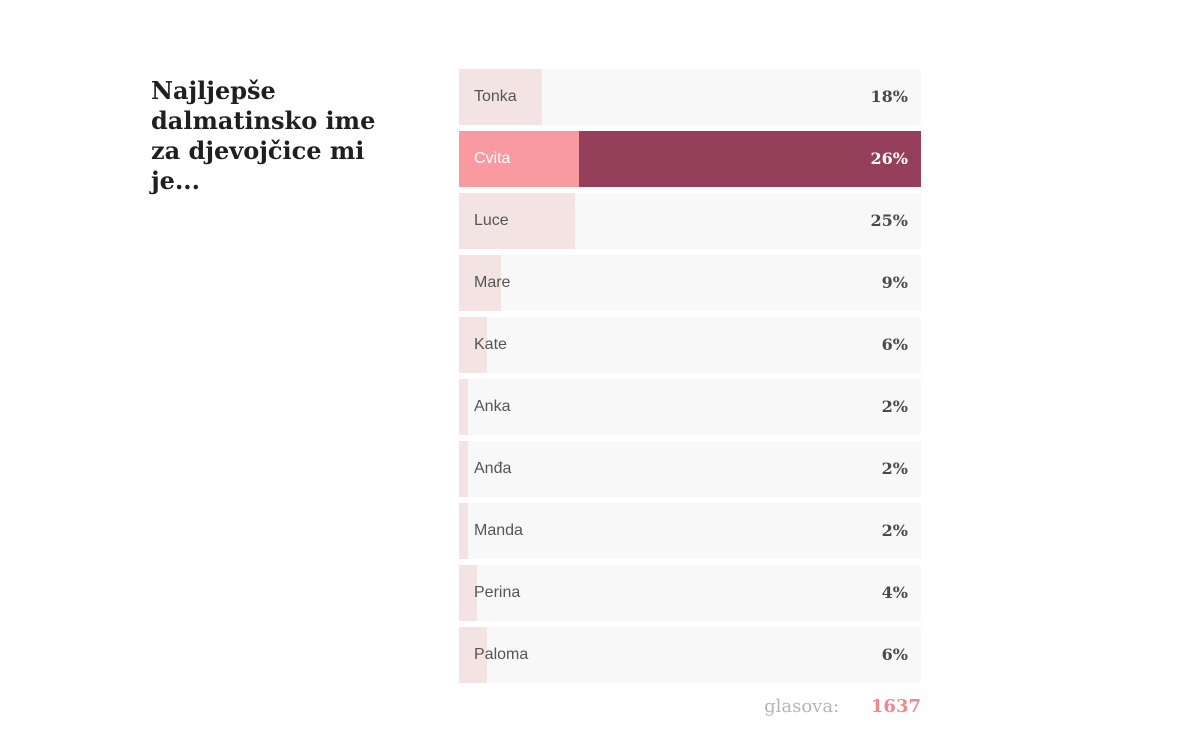  What do you see at coordinates (690, 345) in the screenshot?
I see `poll-option-kate: Kate 6%` at bounding box center [690, 345].